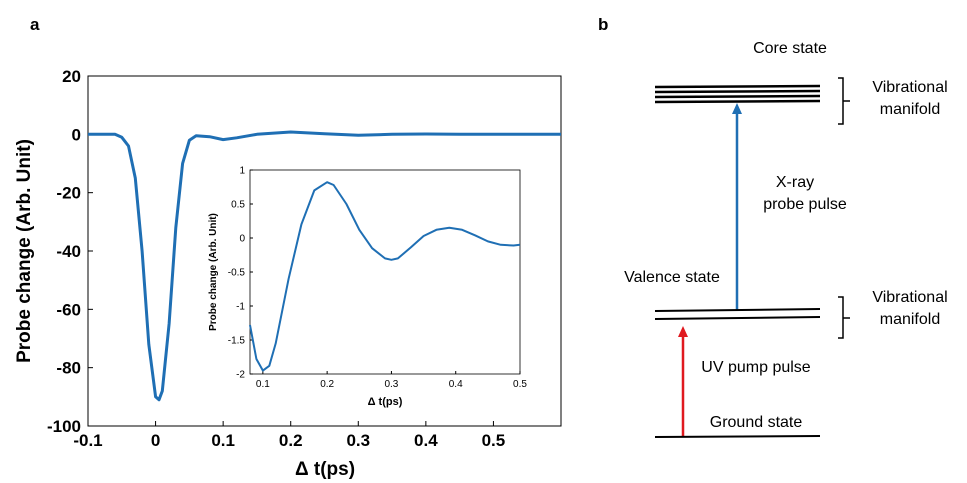 Image resolution: width=967 pixels, height=483 pixels. Describe the element at coordinates (155, 440) in the screenshot. I see `main-x-tick-label: 0` at that location.